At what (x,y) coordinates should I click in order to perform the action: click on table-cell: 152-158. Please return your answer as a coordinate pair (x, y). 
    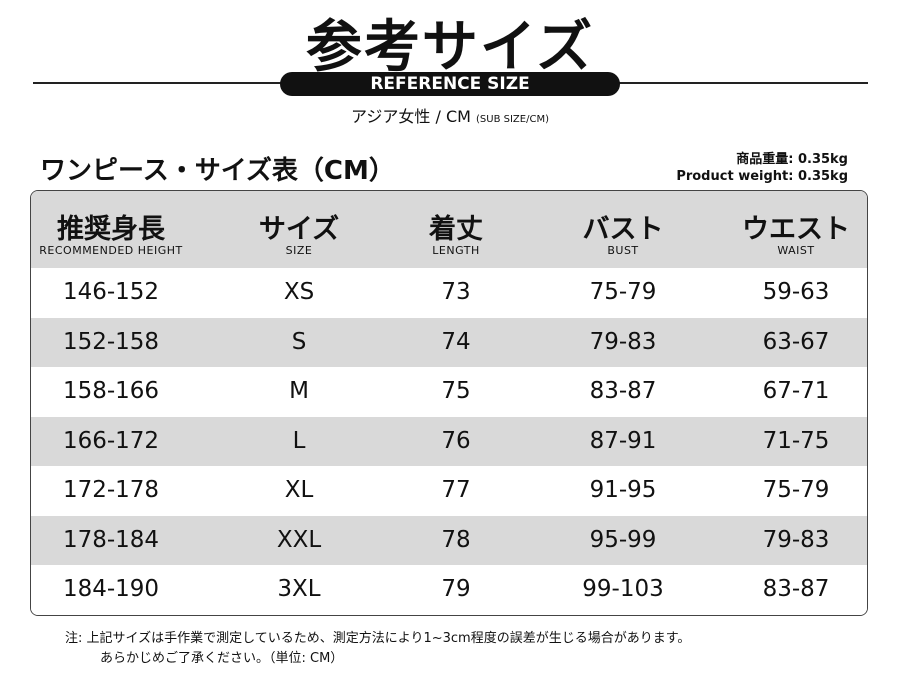
    Looking at the image, I should click on (111, 341).